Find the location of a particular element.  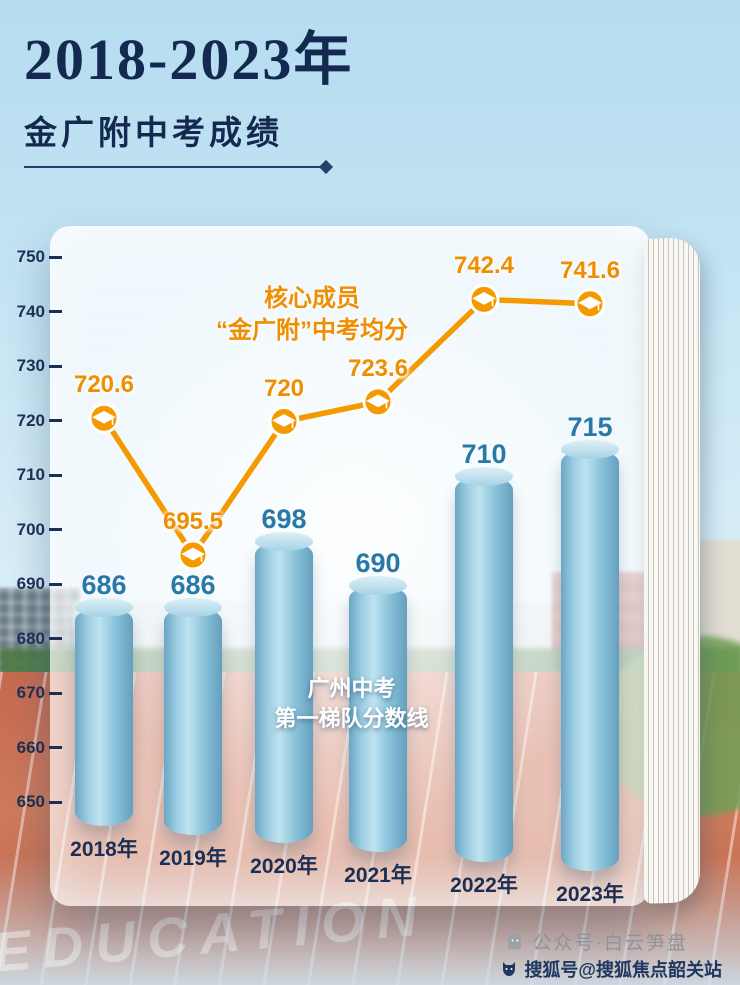

y-axis-tick-720: 720 is located at coordinates (31, 421).